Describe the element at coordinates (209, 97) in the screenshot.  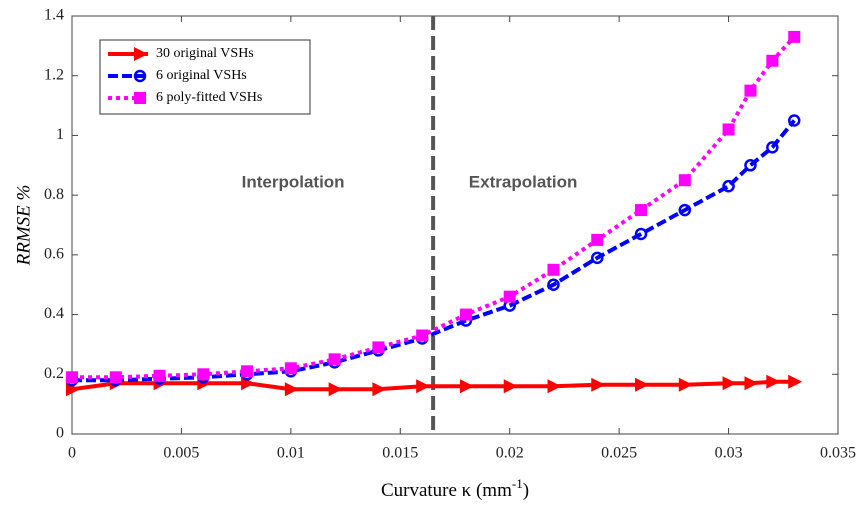
I see `legend-label: 6 poly-fitted VSHs` at that location.